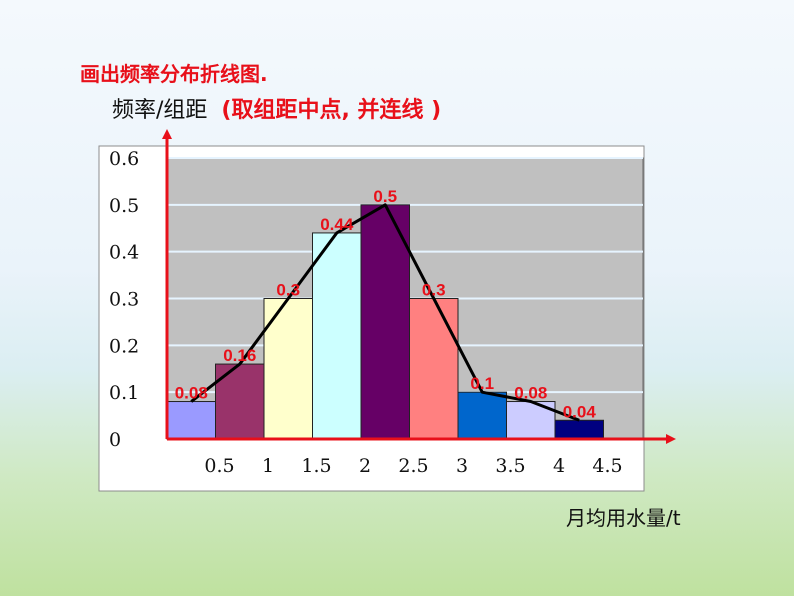  What do you see at coordinates (623, 518) in the screenshot?
I see `x-axis-label: 月均用水量/t` at bounding box center [623, 518].